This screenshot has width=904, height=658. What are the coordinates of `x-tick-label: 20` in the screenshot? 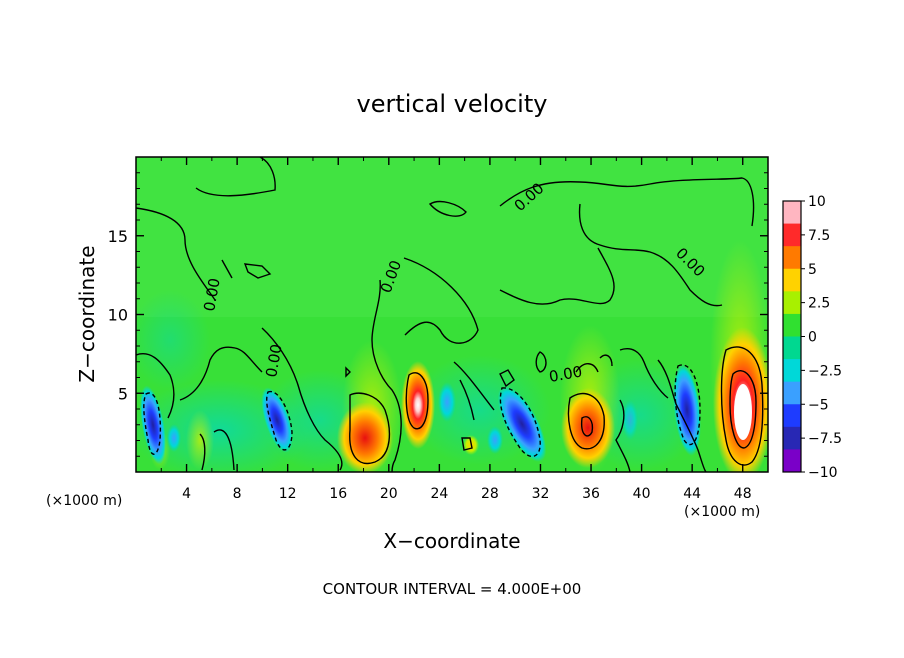 It's located at (389, 494).